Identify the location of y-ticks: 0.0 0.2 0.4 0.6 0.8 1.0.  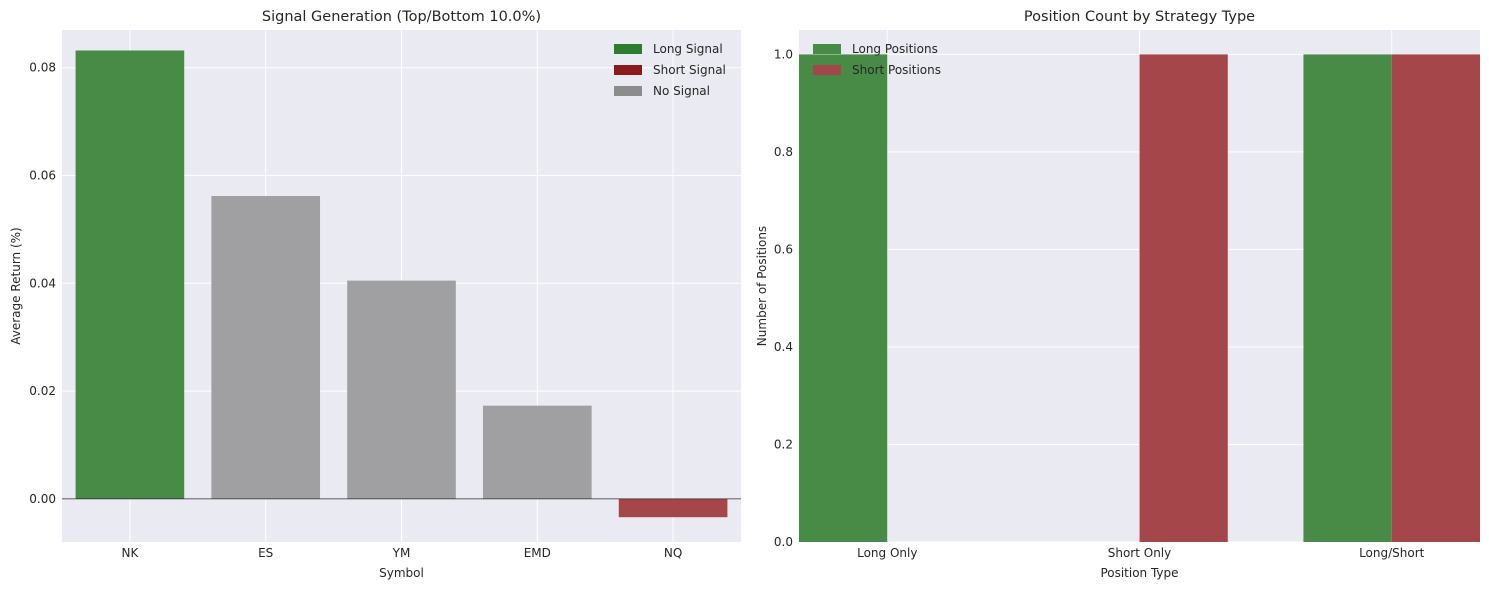
(783, 298).